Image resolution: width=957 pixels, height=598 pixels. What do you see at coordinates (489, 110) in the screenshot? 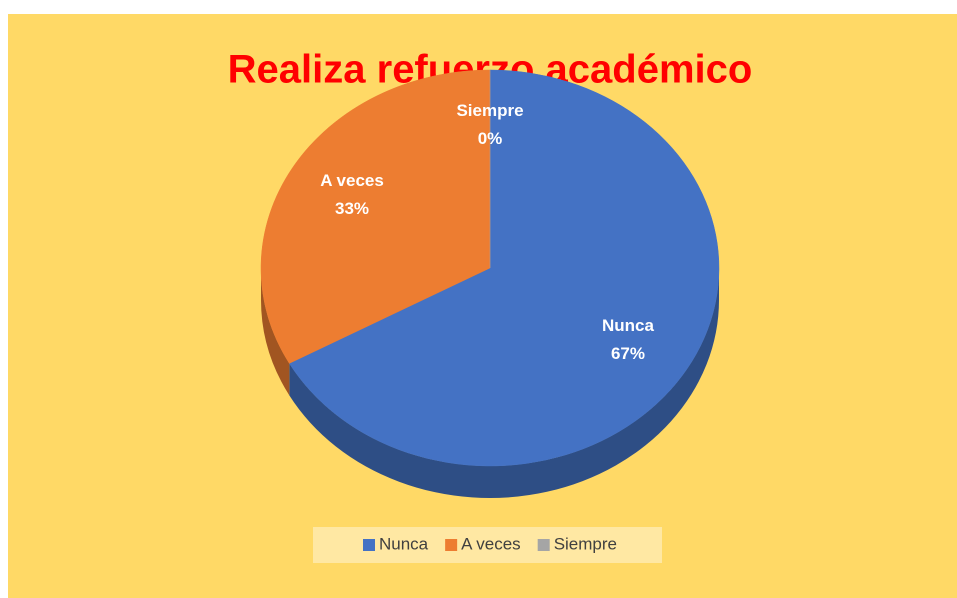
I see `data-label-category: Siempre` at bounding box center [489, 110].